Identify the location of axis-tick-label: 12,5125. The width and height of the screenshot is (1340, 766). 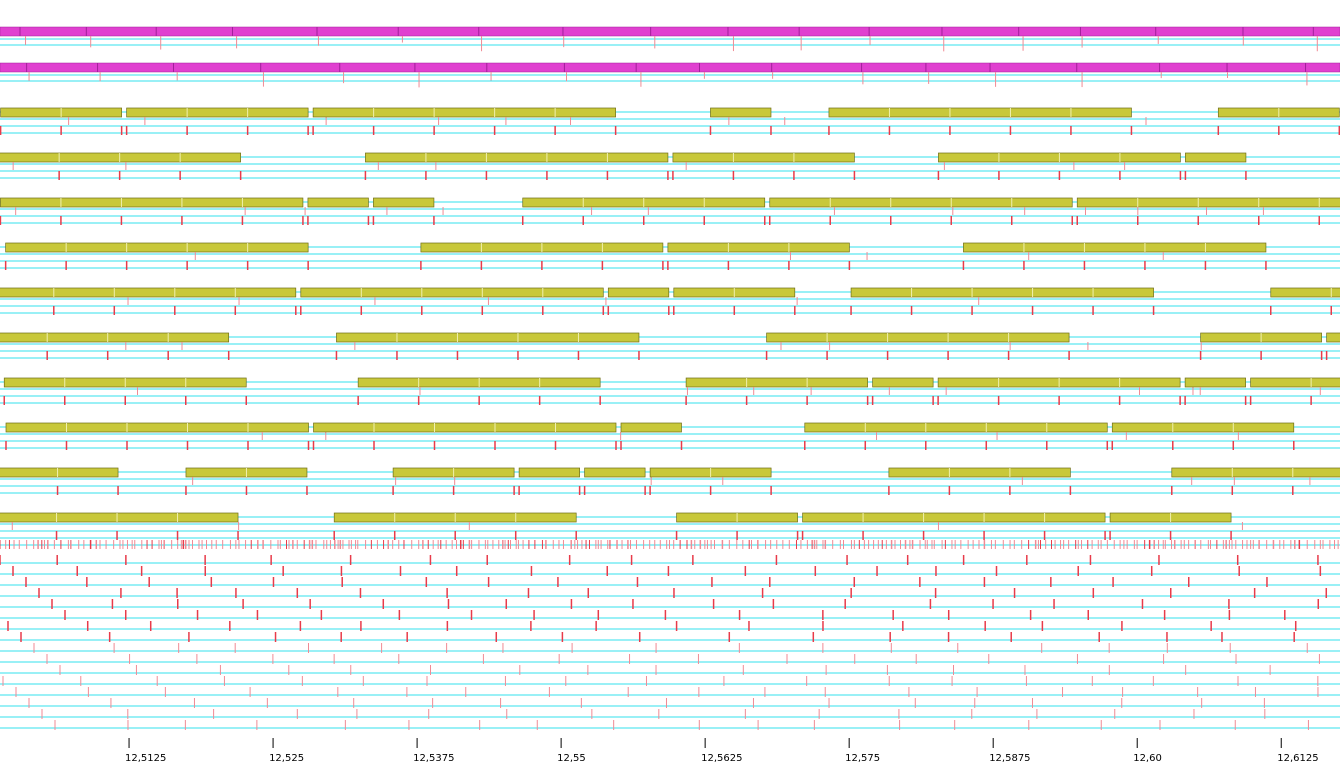
(145, 758).